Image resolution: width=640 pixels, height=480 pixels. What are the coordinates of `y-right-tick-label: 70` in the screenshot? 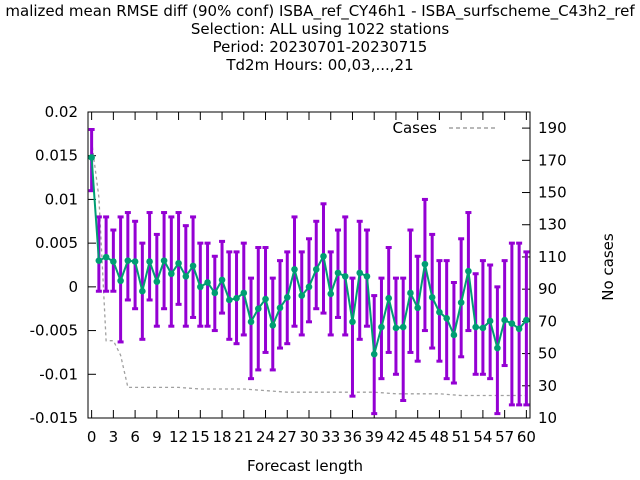 It's located at (547, 321).